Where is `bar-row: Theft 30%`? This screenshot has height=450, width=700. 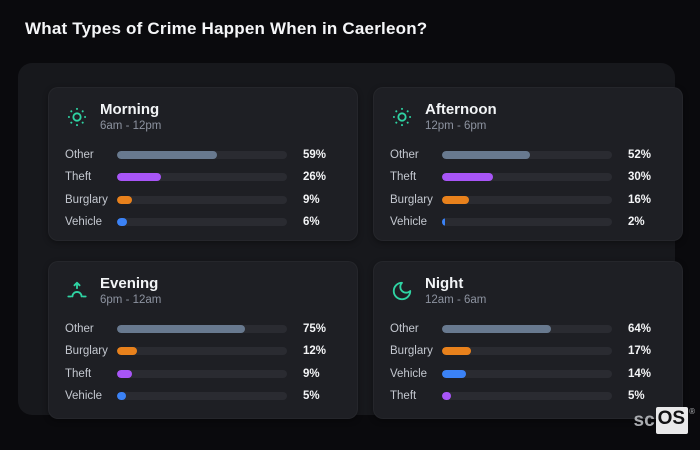 bar-row: Theft 30% is located at coordinates (528, 177).